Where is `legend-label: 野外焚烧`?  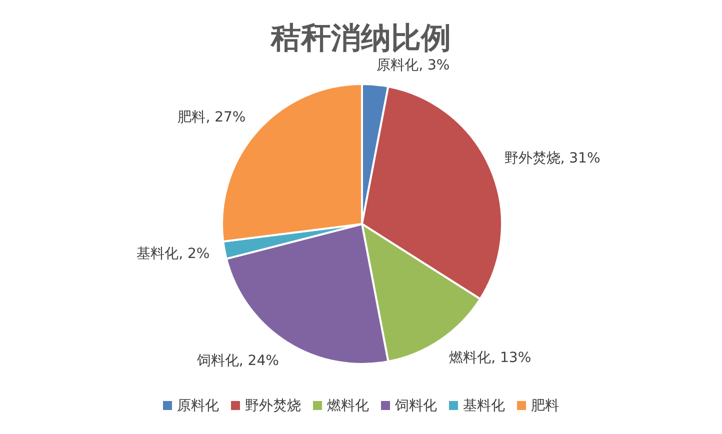 legend-label: 野外焚烧 is located at coordinates (273, 406).